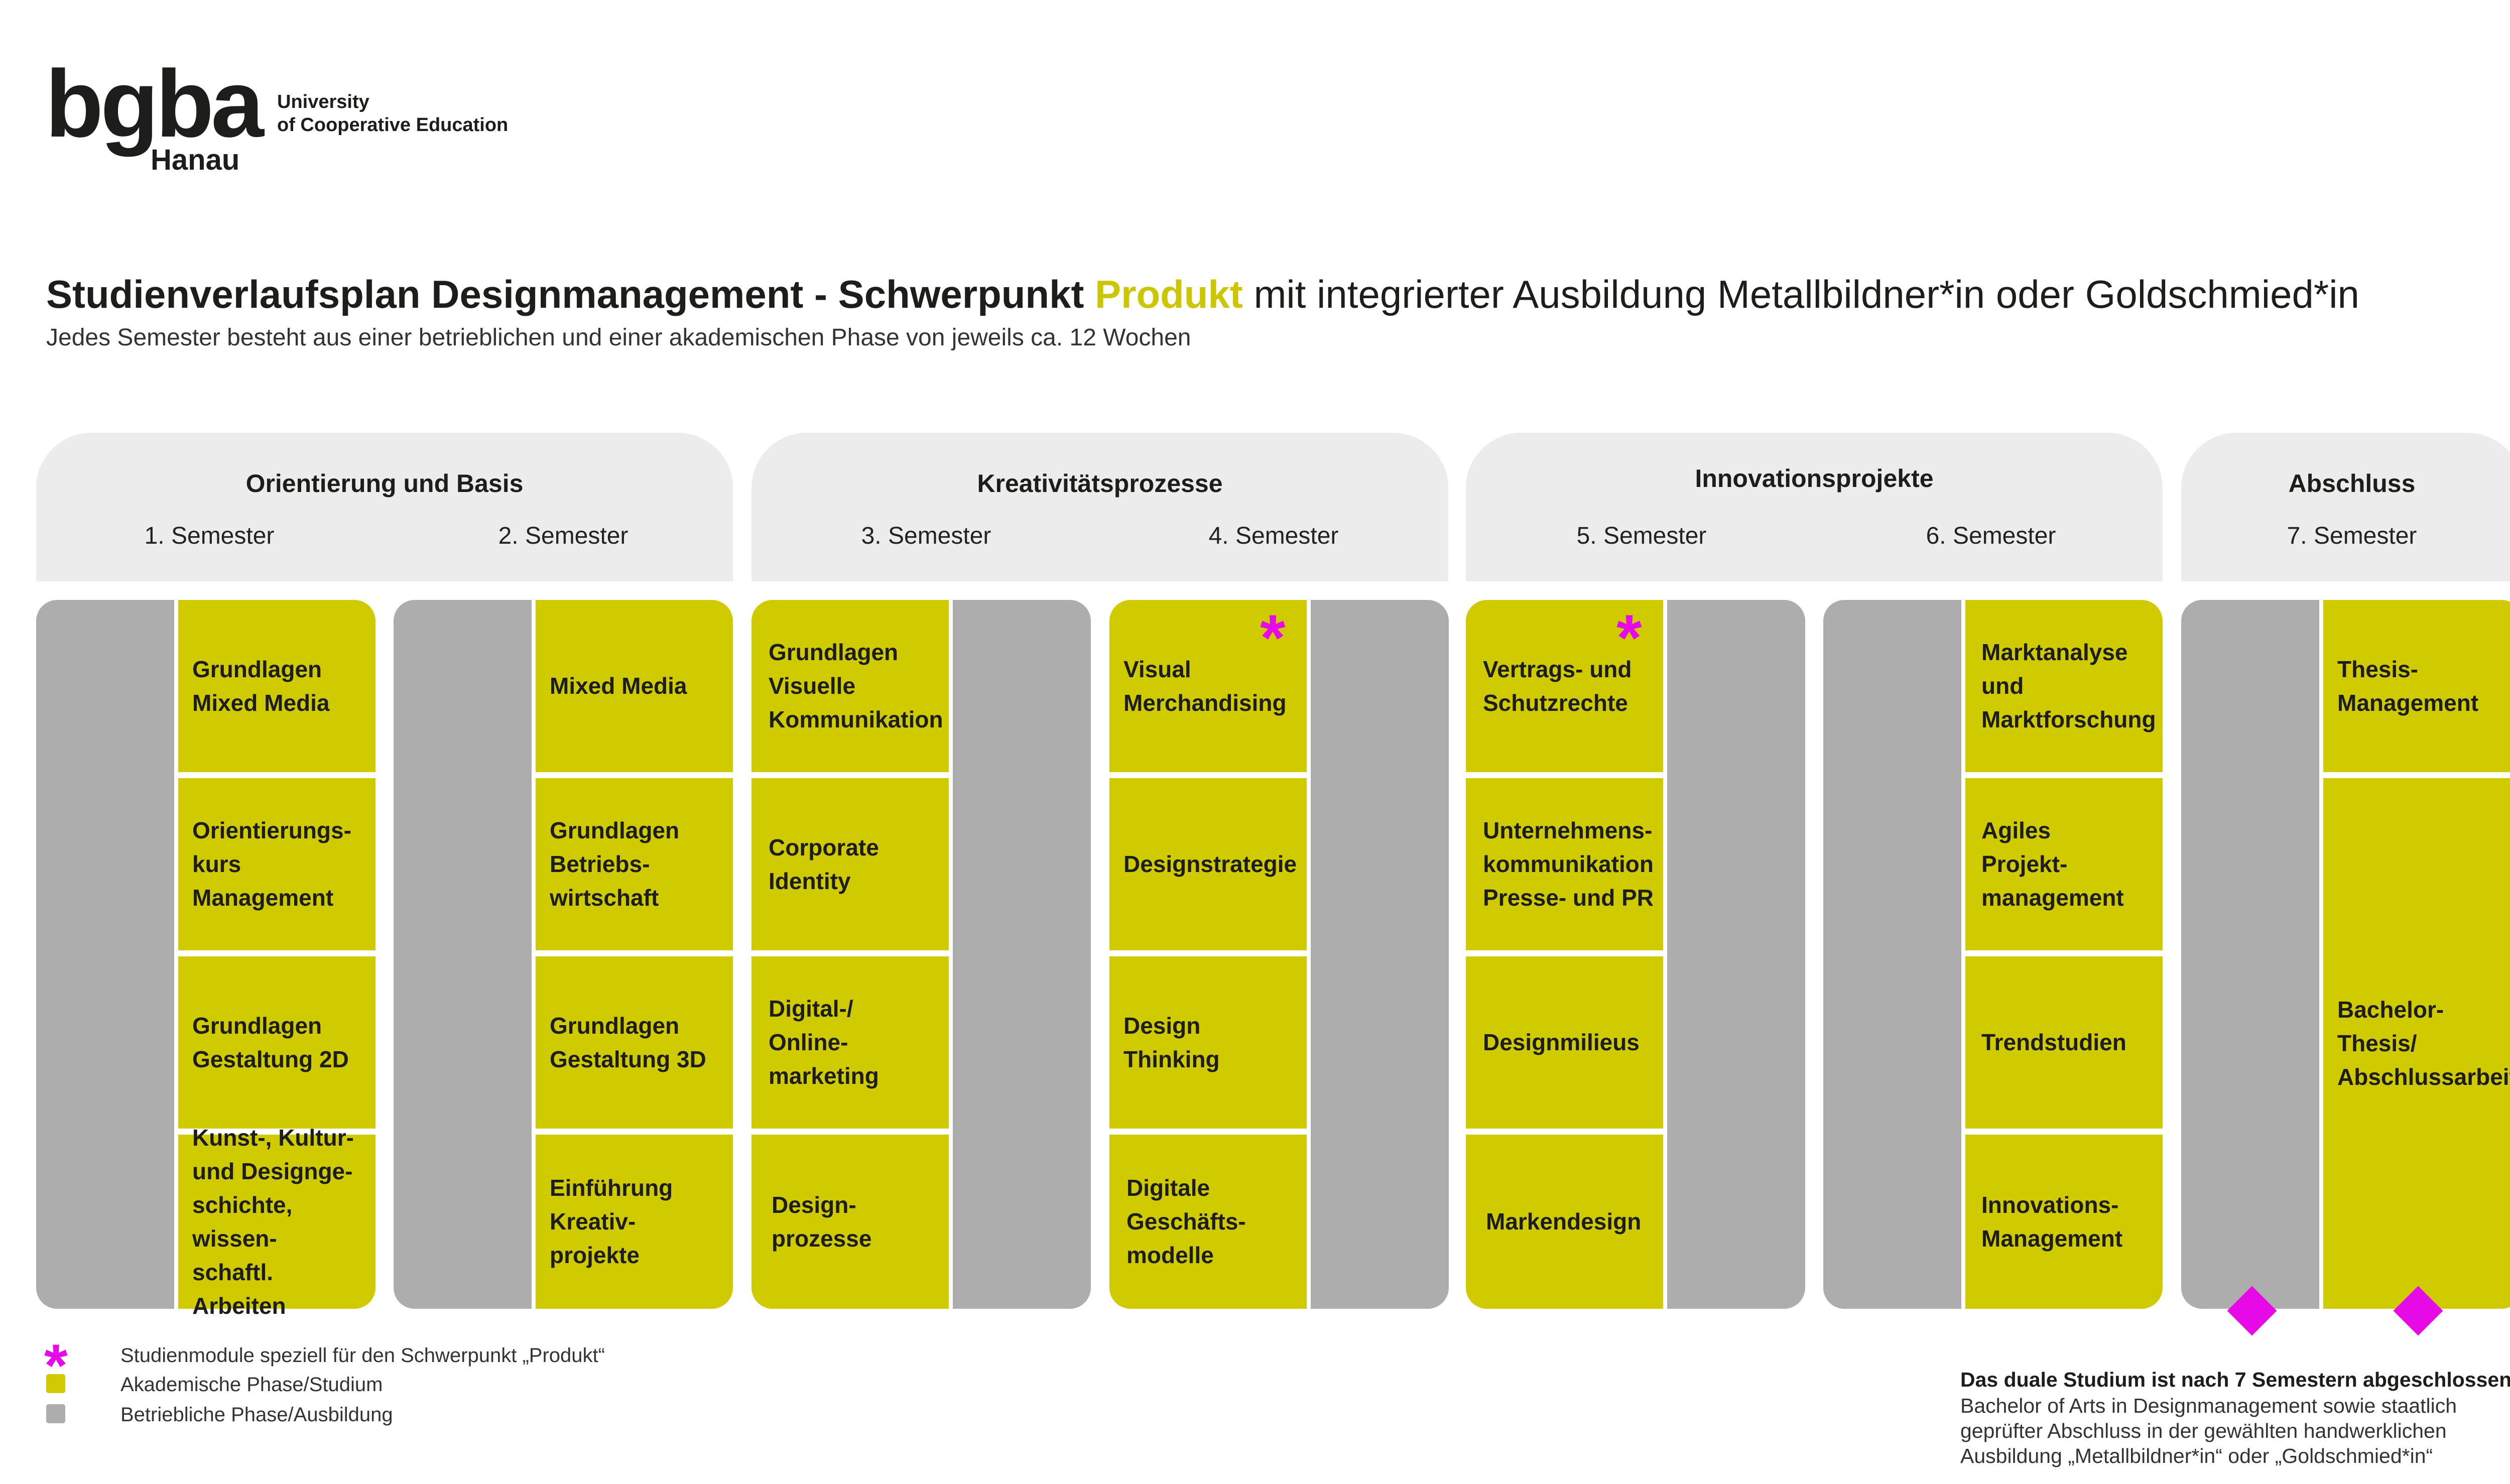 This screenshot has height=1484, width=2510. I want to click on module-label: Marktanalyse und Marktforschung, so click(2068, 686).